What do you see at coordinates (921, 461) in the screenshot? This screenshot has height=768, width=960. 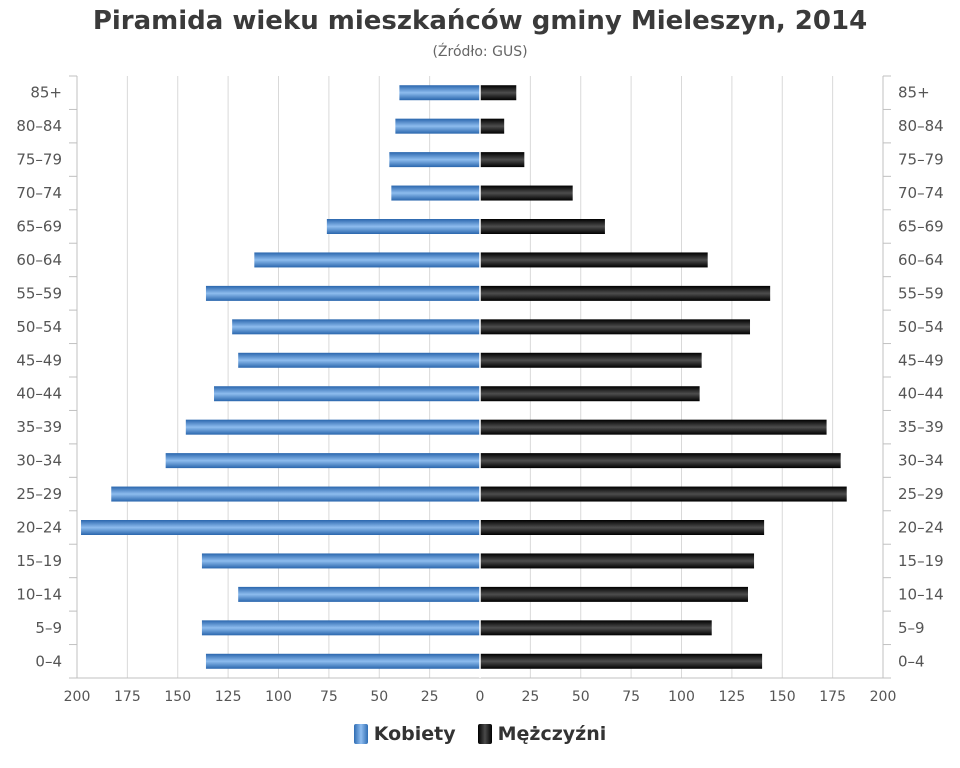 I see `category-label-right: 30–34` at bounding box center [921, 461].